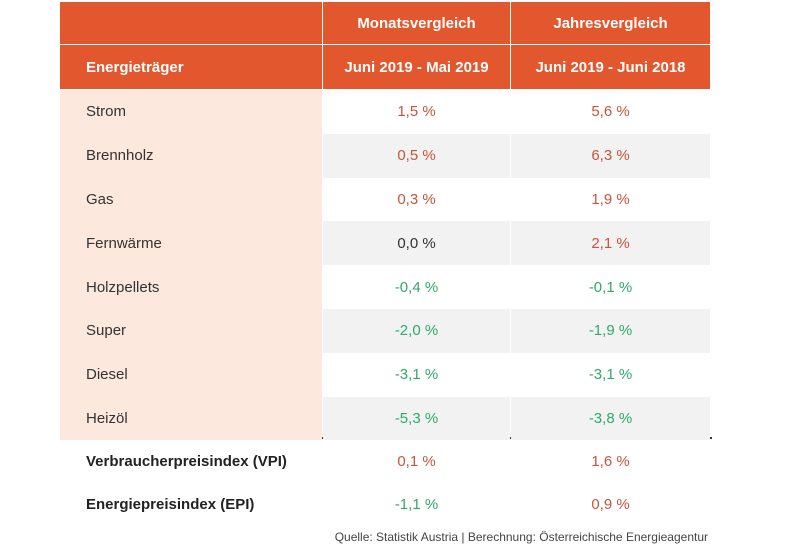  What do you see at coordinates (610, 418) in the screenshot?
I see `value-cell: -3,8 %` at bounding box center [610, 418].